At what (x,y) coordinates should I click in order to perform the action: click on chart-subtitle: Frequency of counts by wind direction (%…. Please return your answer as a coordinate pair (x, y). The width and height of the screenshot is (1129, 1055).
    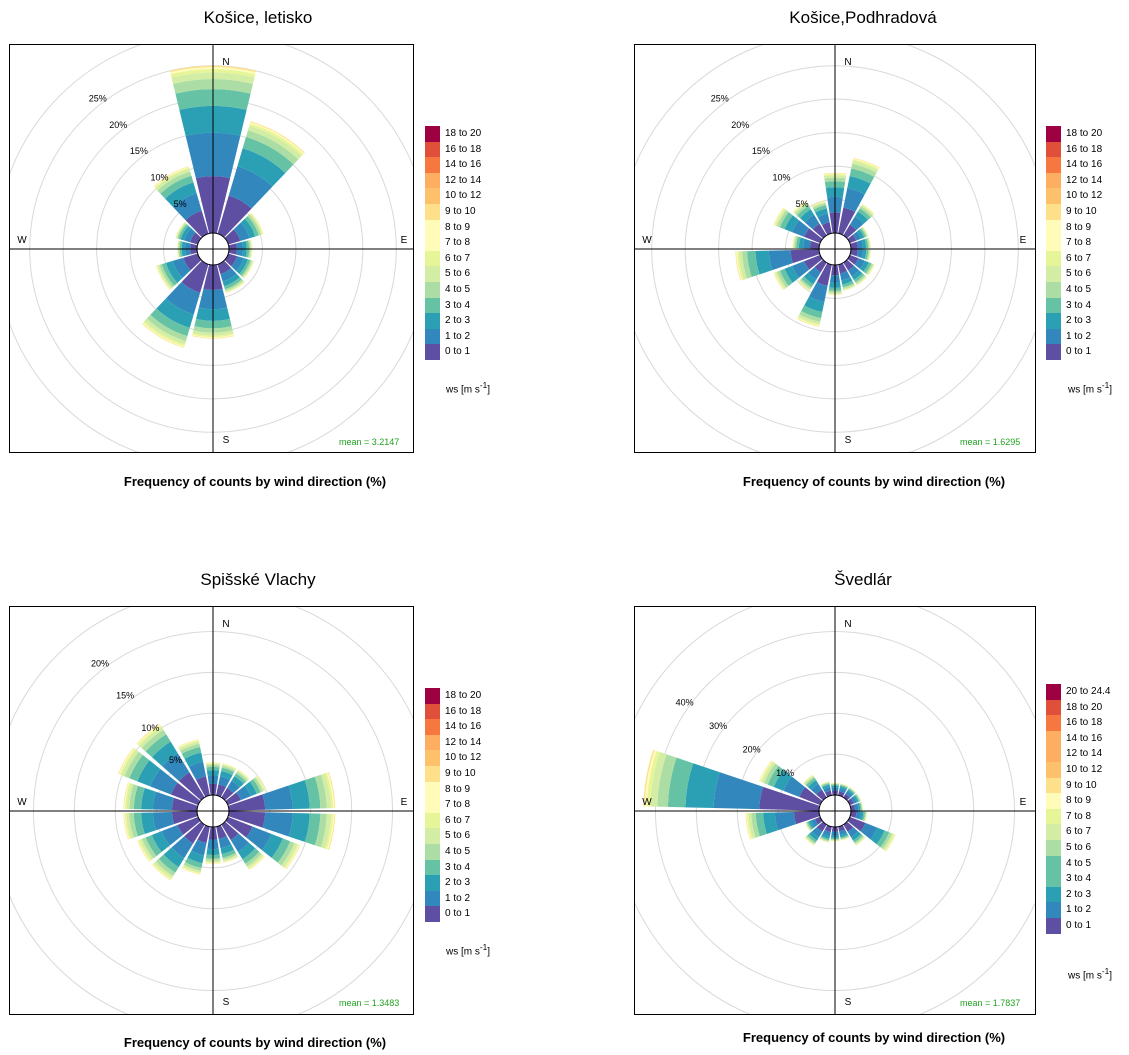
    Looking at the image, I should click on (874, 481).